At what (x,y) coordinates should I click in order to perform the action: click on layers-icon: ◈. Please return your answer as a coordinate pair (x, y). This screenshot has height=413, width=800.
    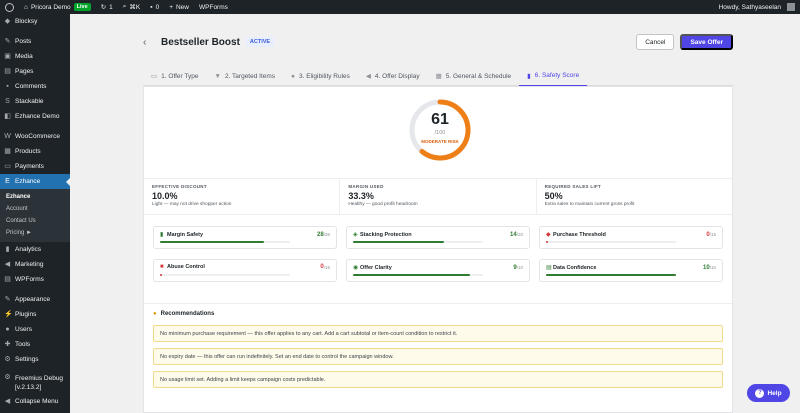
    Looking at the image, I should click on (355, 235).